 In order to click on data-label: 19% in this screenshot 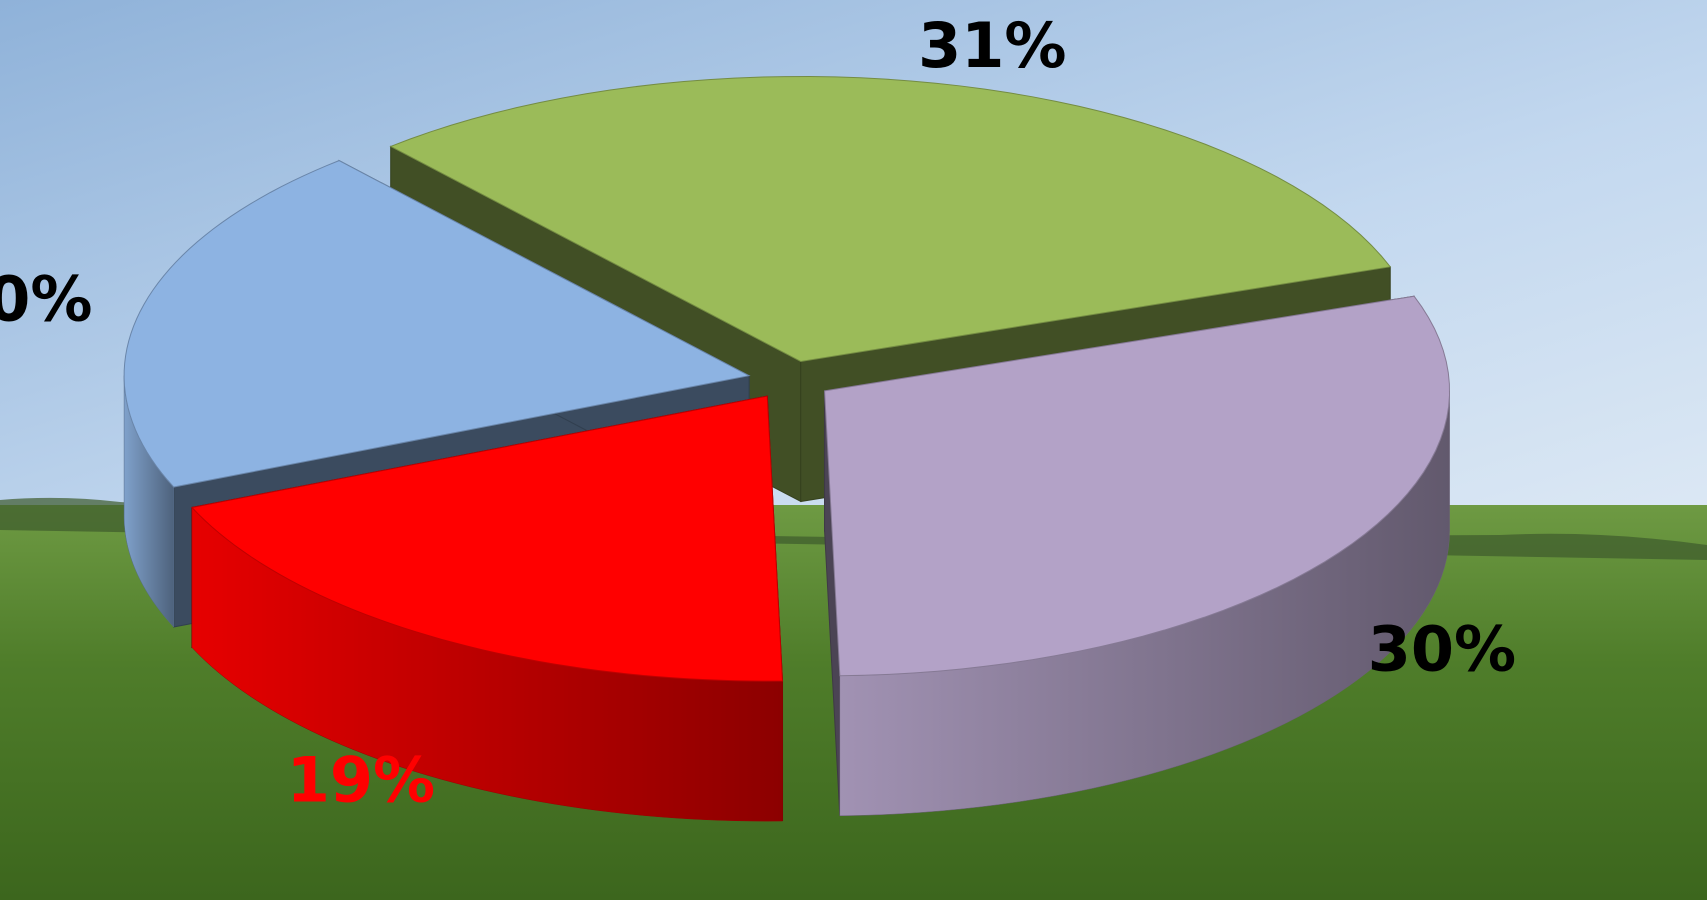, I will do `click(361, 780)`.